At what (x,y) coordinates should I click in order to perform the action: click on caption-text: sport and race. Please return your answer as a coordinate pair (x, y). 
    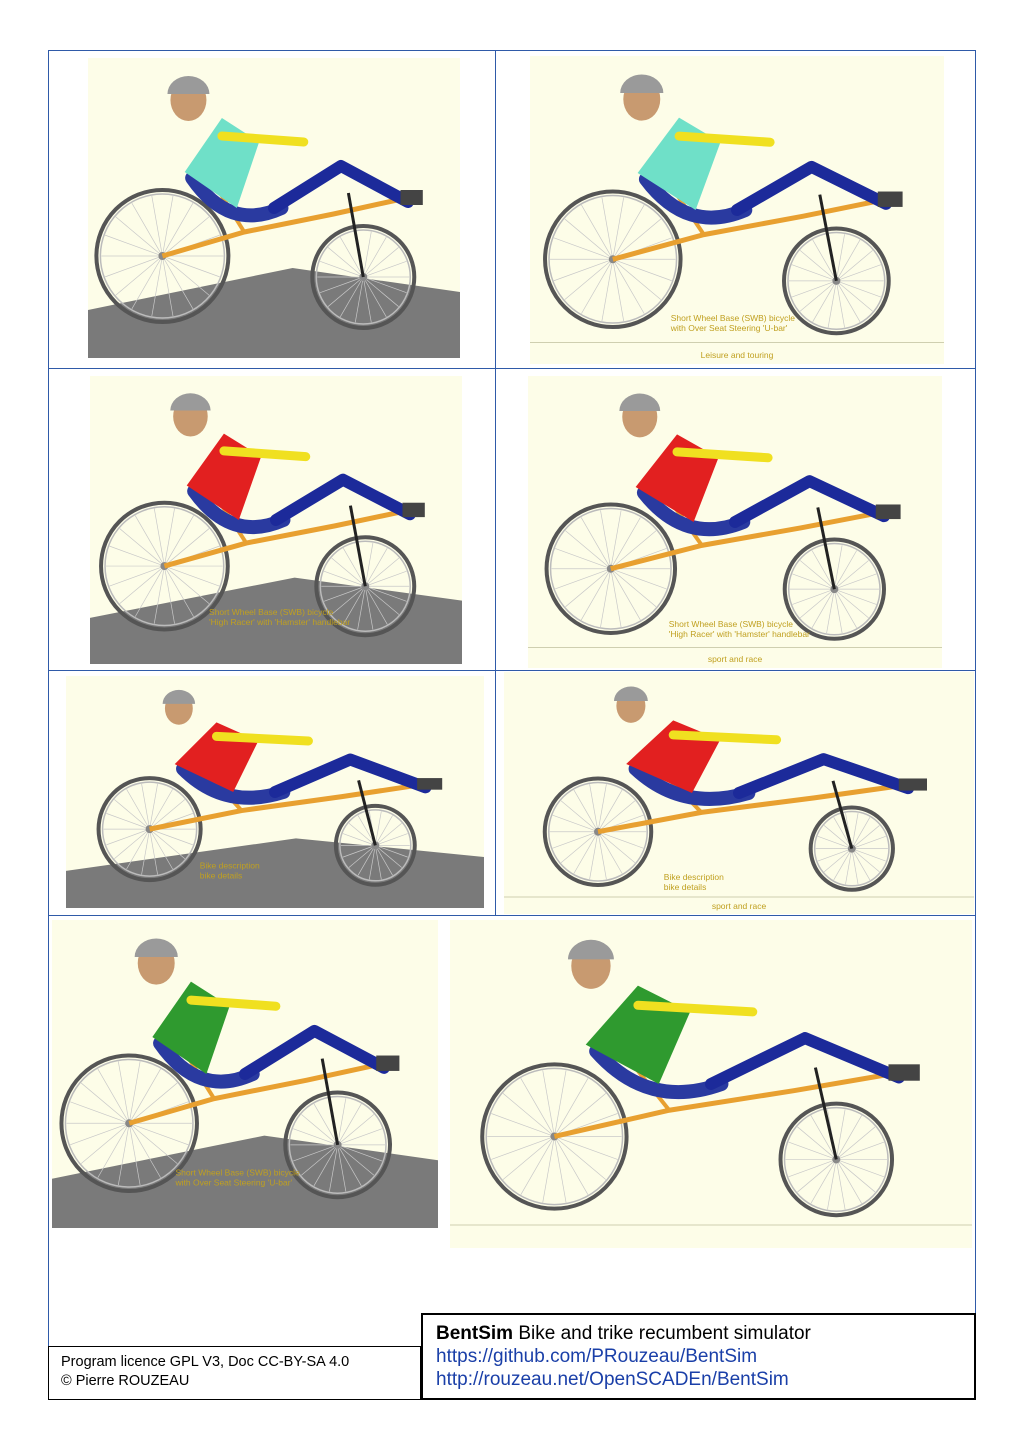
    Looking at the image, I should click on (735, 659).